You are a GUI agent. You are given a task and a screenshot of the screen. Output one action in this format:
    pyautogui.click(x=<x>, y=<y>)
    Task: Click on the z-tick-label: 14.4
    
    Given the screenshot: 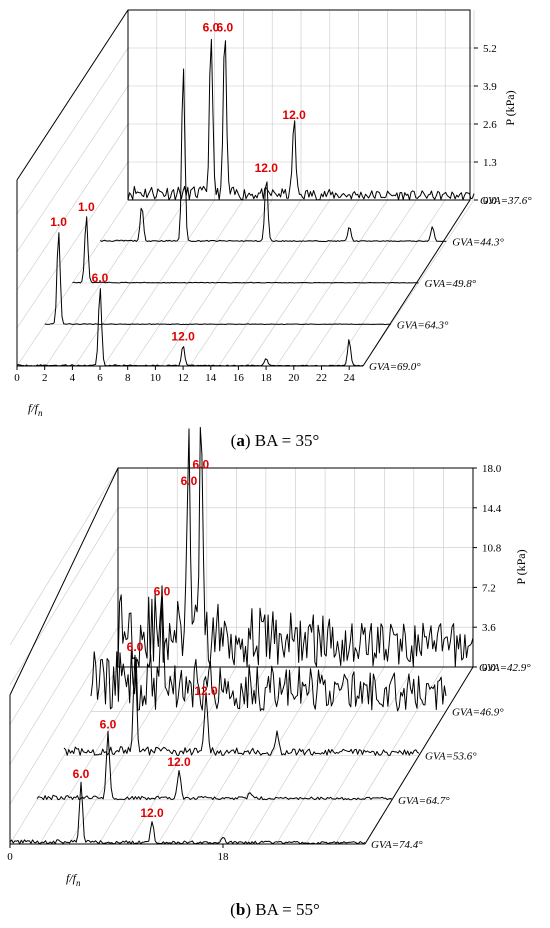 What is the action you would take?
    pyautogui.click(x=492, y=509)
    